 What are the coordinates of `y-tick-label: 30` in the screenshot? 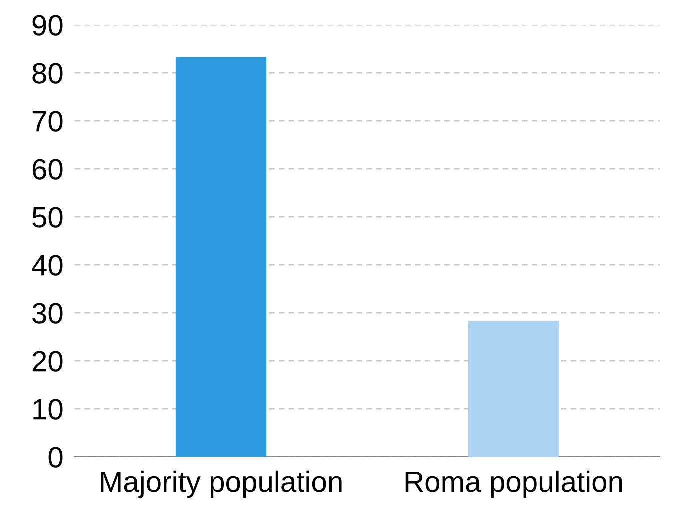 It's located at (47, 313).